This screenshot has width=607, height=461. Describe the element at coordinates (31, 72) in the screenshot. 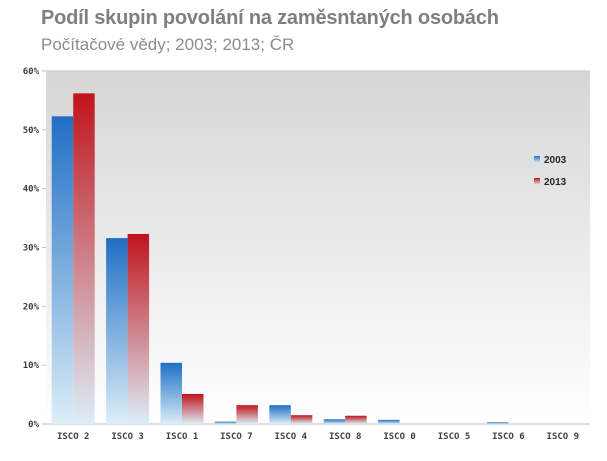

I see `y-tick-label: 60%` at that location.